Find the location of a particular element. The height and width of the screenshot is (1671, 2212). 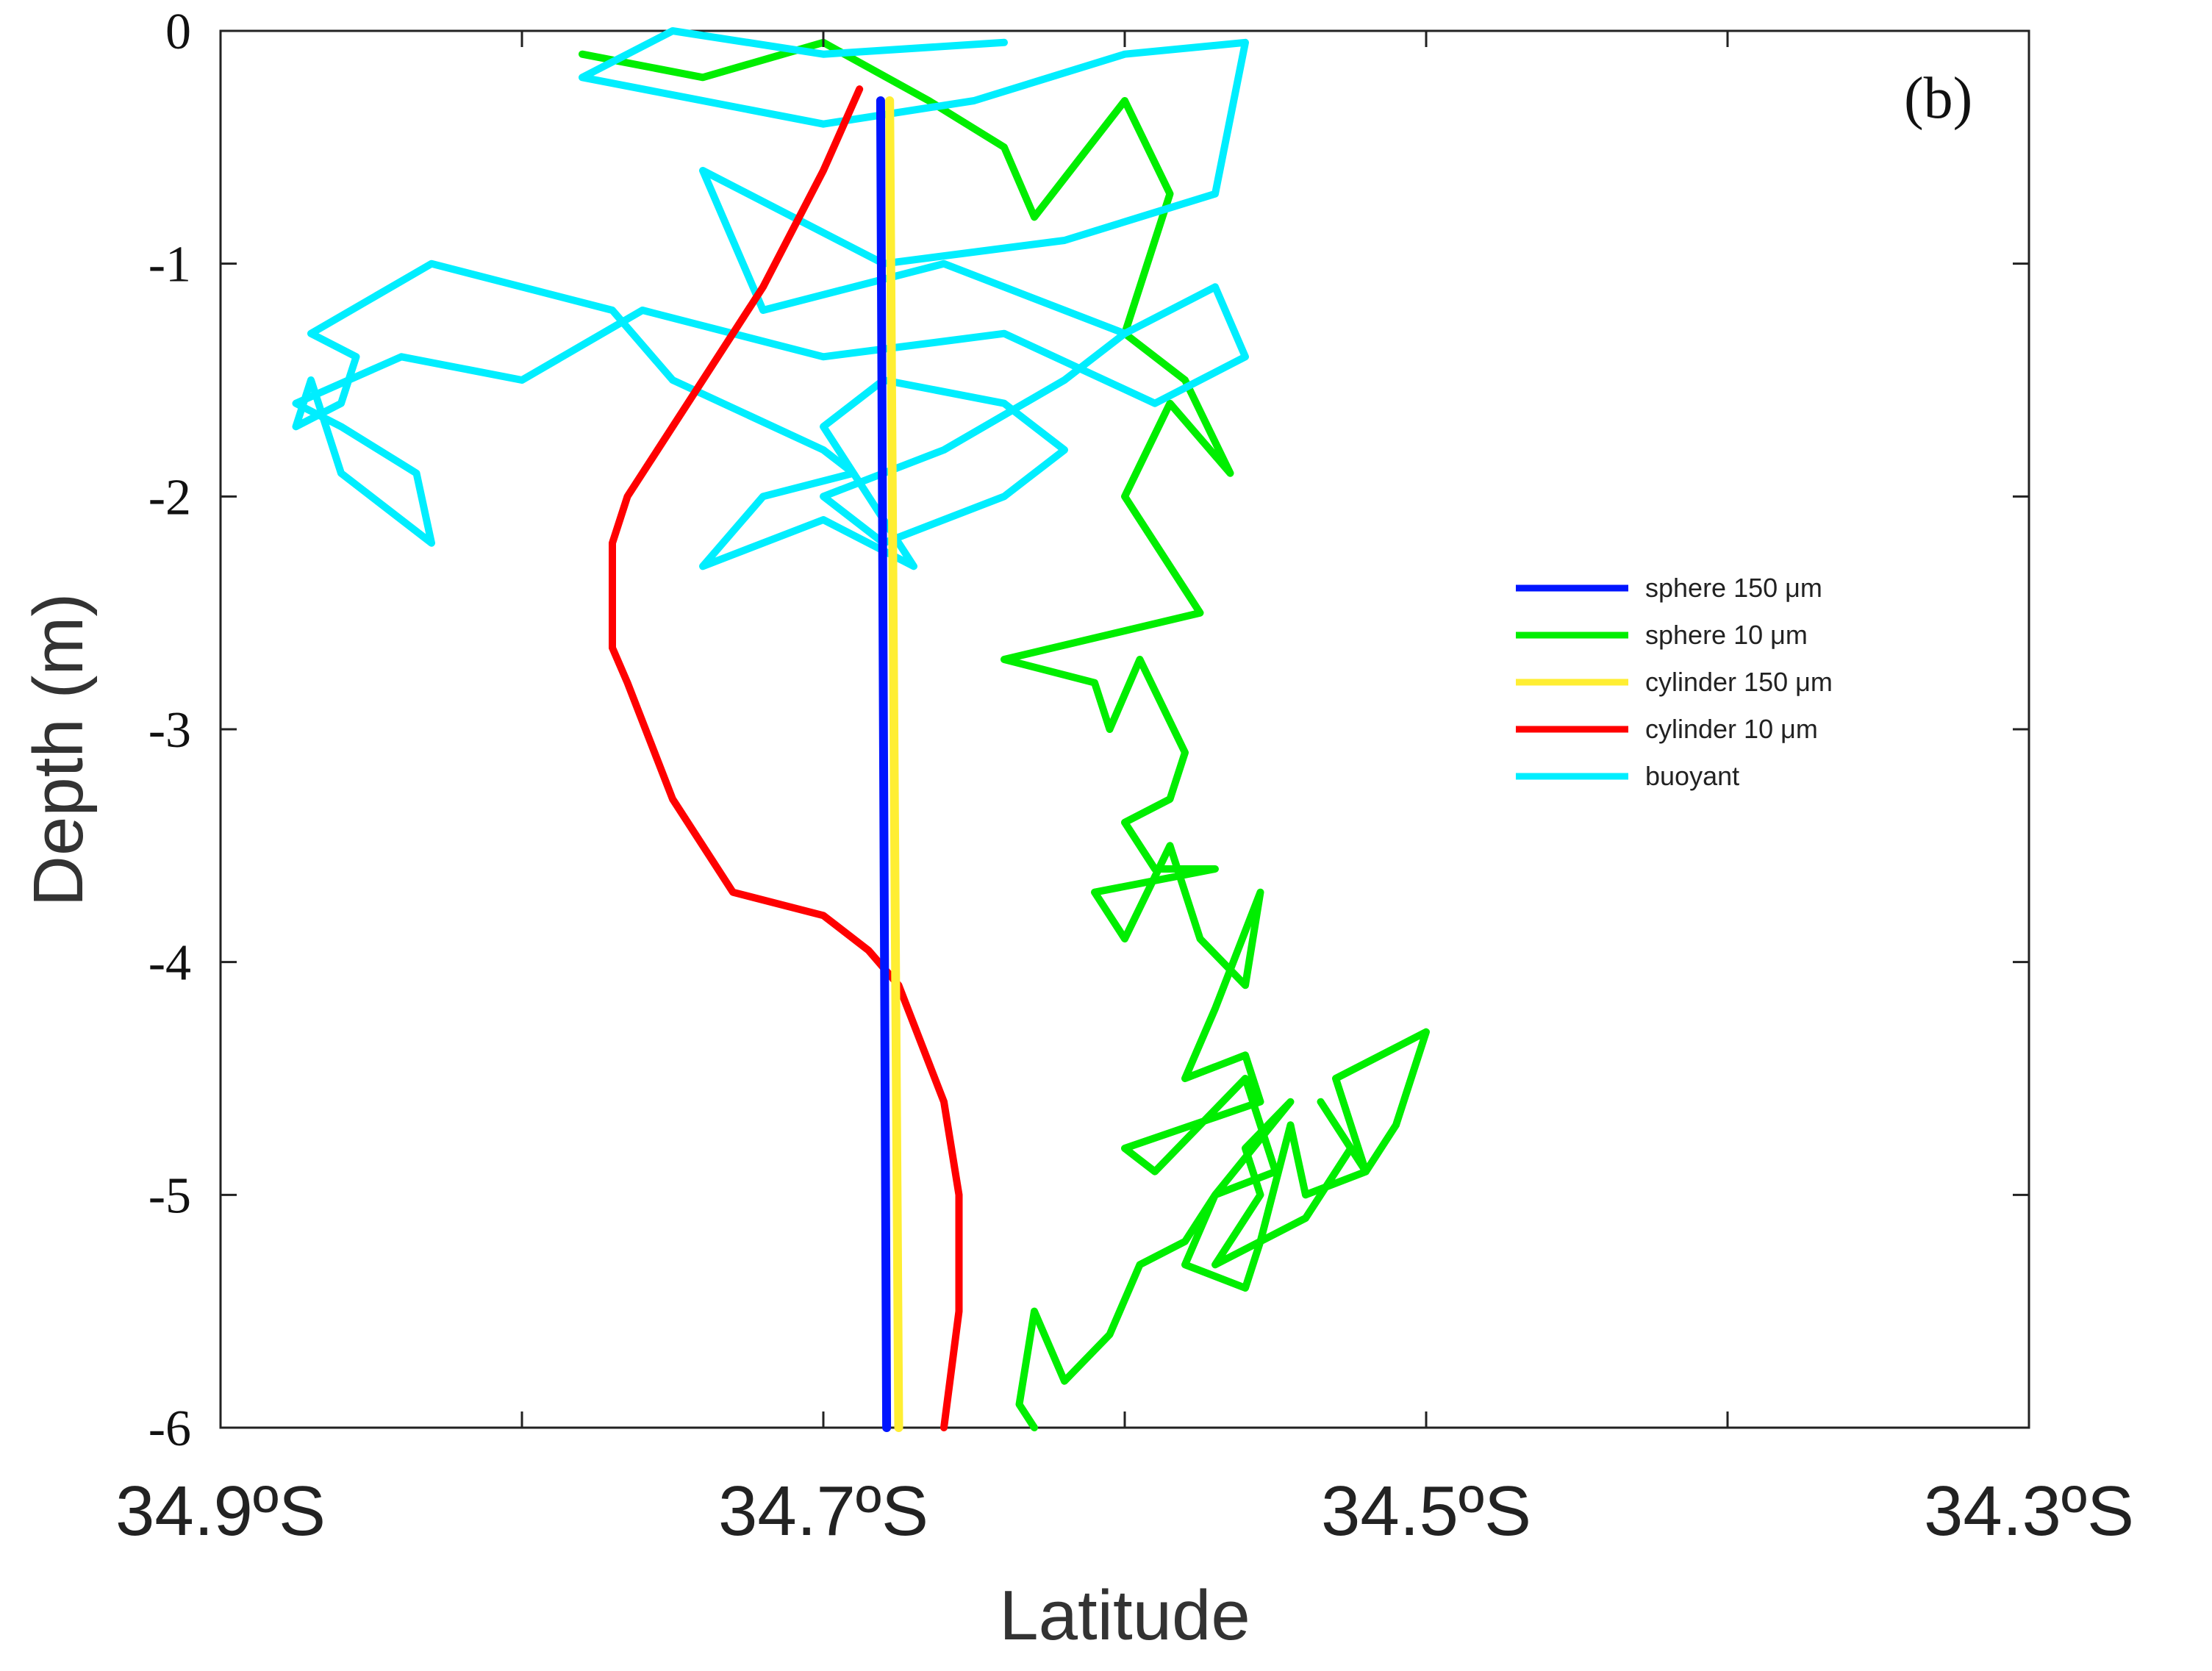

y-tick-label: -2 is located at coordinates (169, 497).